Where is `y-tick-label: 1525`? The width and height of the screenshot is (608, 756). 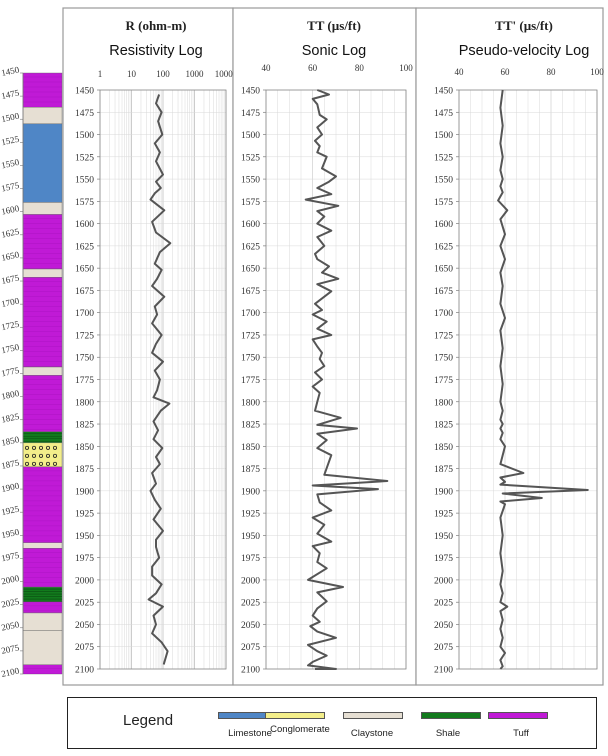 y-tick-label: 1525 is located at coordinates (84, 158).